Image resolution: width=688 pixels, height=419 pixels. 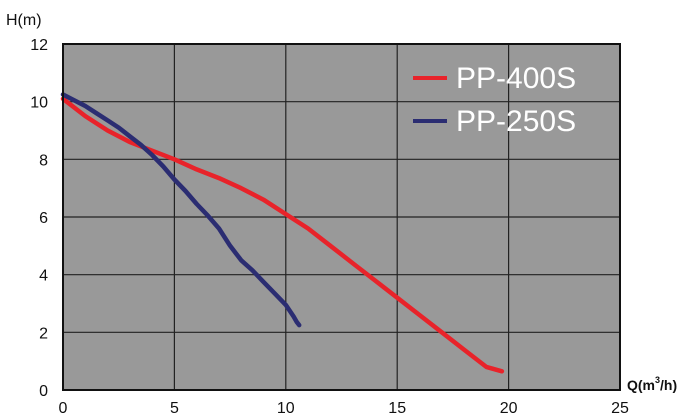 What do you see at coordinates (43, 160) in the screenshot?
I see `y-tick-label: 8` at bounding box center [43, 160].